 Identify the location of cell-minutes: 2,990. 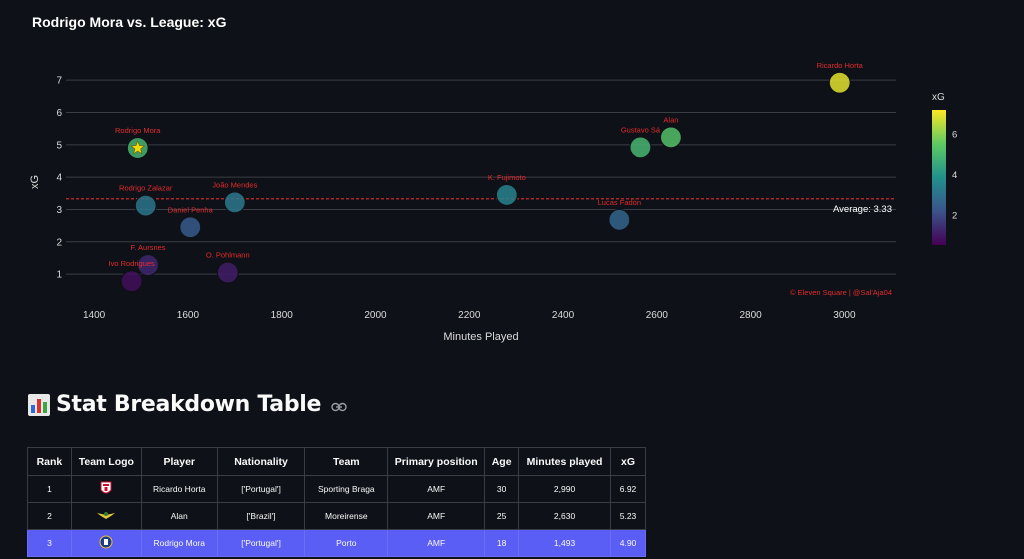
(565, 489).